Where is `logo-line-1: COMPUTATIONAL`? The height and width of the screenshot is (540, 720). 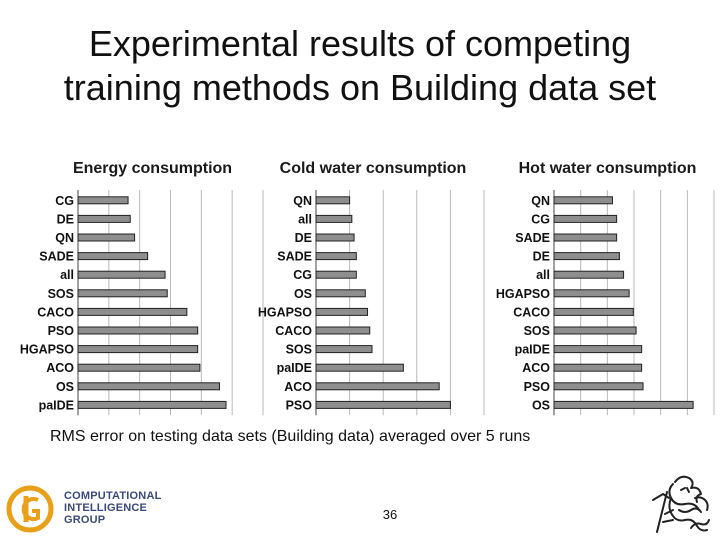 logo-line-1: COMPUTATIONAL is located at coordinates (113, 496).